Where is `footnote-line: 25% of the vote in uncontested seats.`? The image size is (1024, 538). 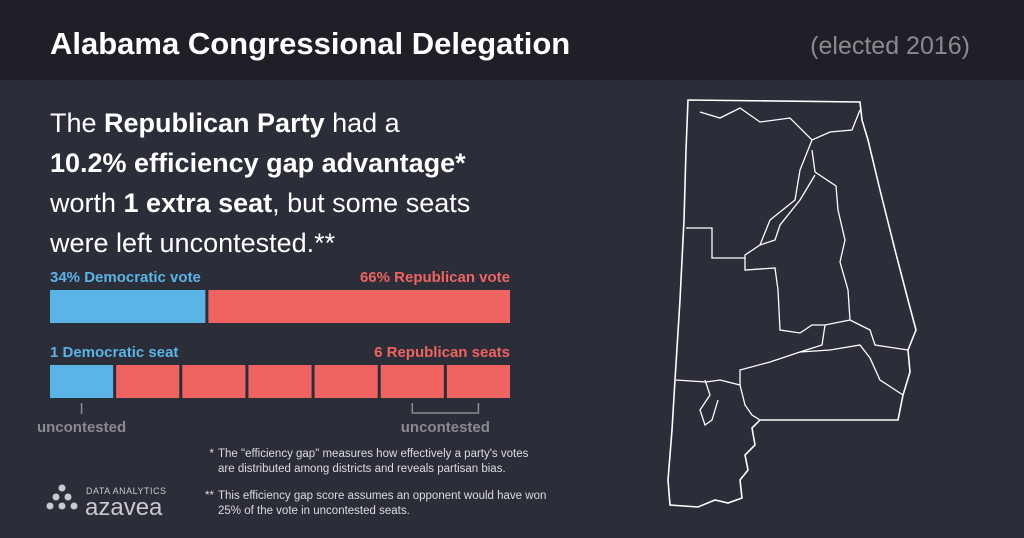
footnote-line: 25% of the vote in uncontested seats. is located at coordinates (314, 511).